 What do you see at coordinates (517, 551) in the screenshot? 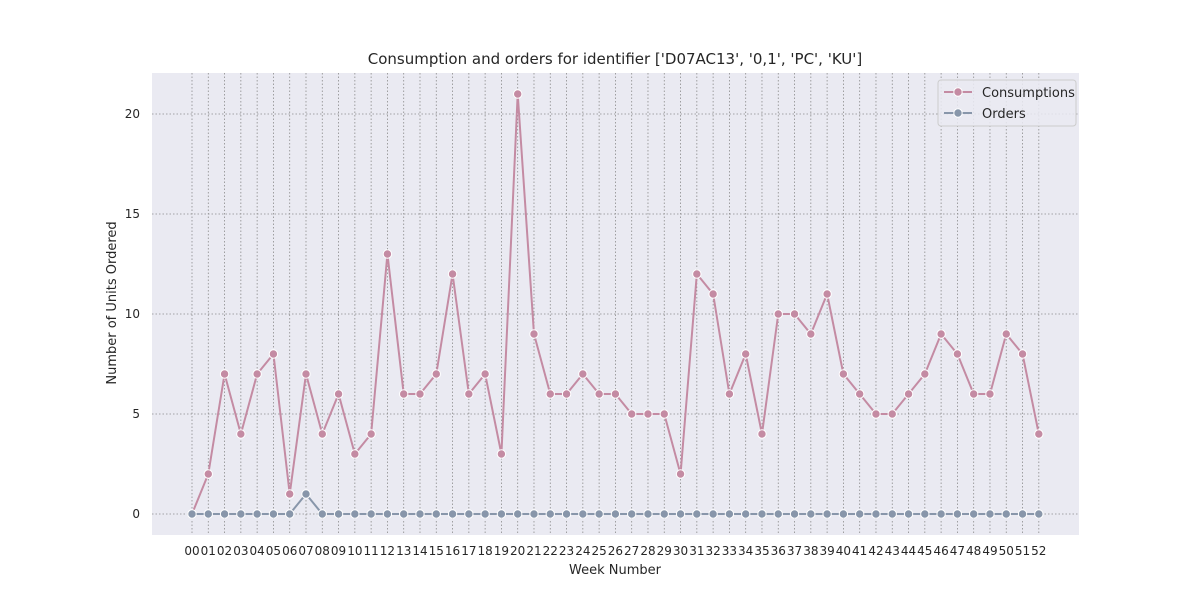
I see `x-tick-label: 20` at bounding box center [517, 551].